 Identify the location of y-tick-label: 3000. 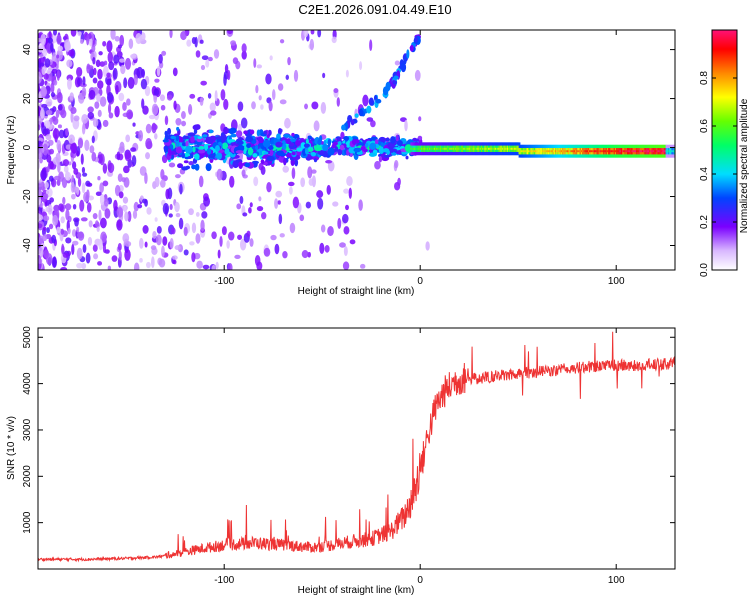
(27, 429).